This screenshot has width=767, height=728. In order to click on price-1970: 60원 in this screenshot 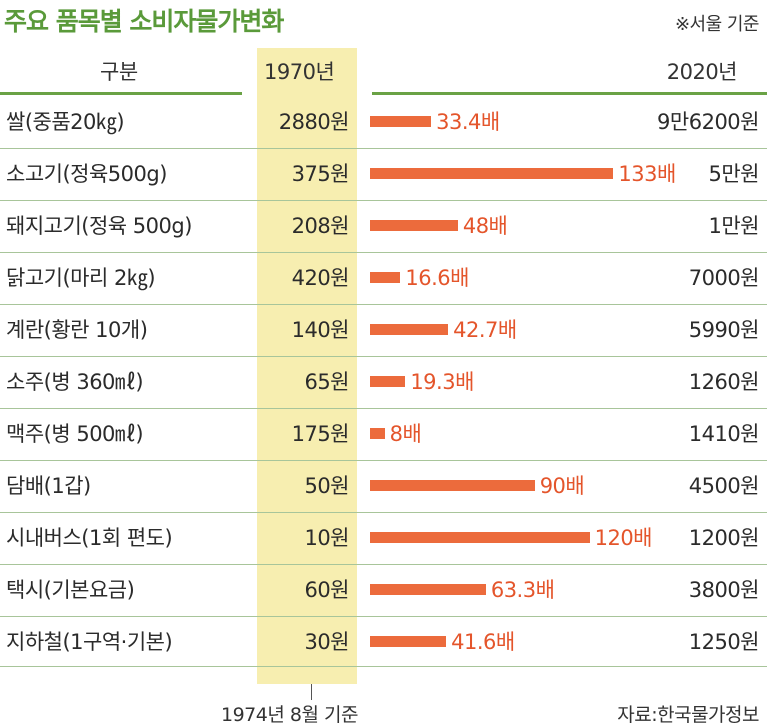, I will do `click(326, 590)`.